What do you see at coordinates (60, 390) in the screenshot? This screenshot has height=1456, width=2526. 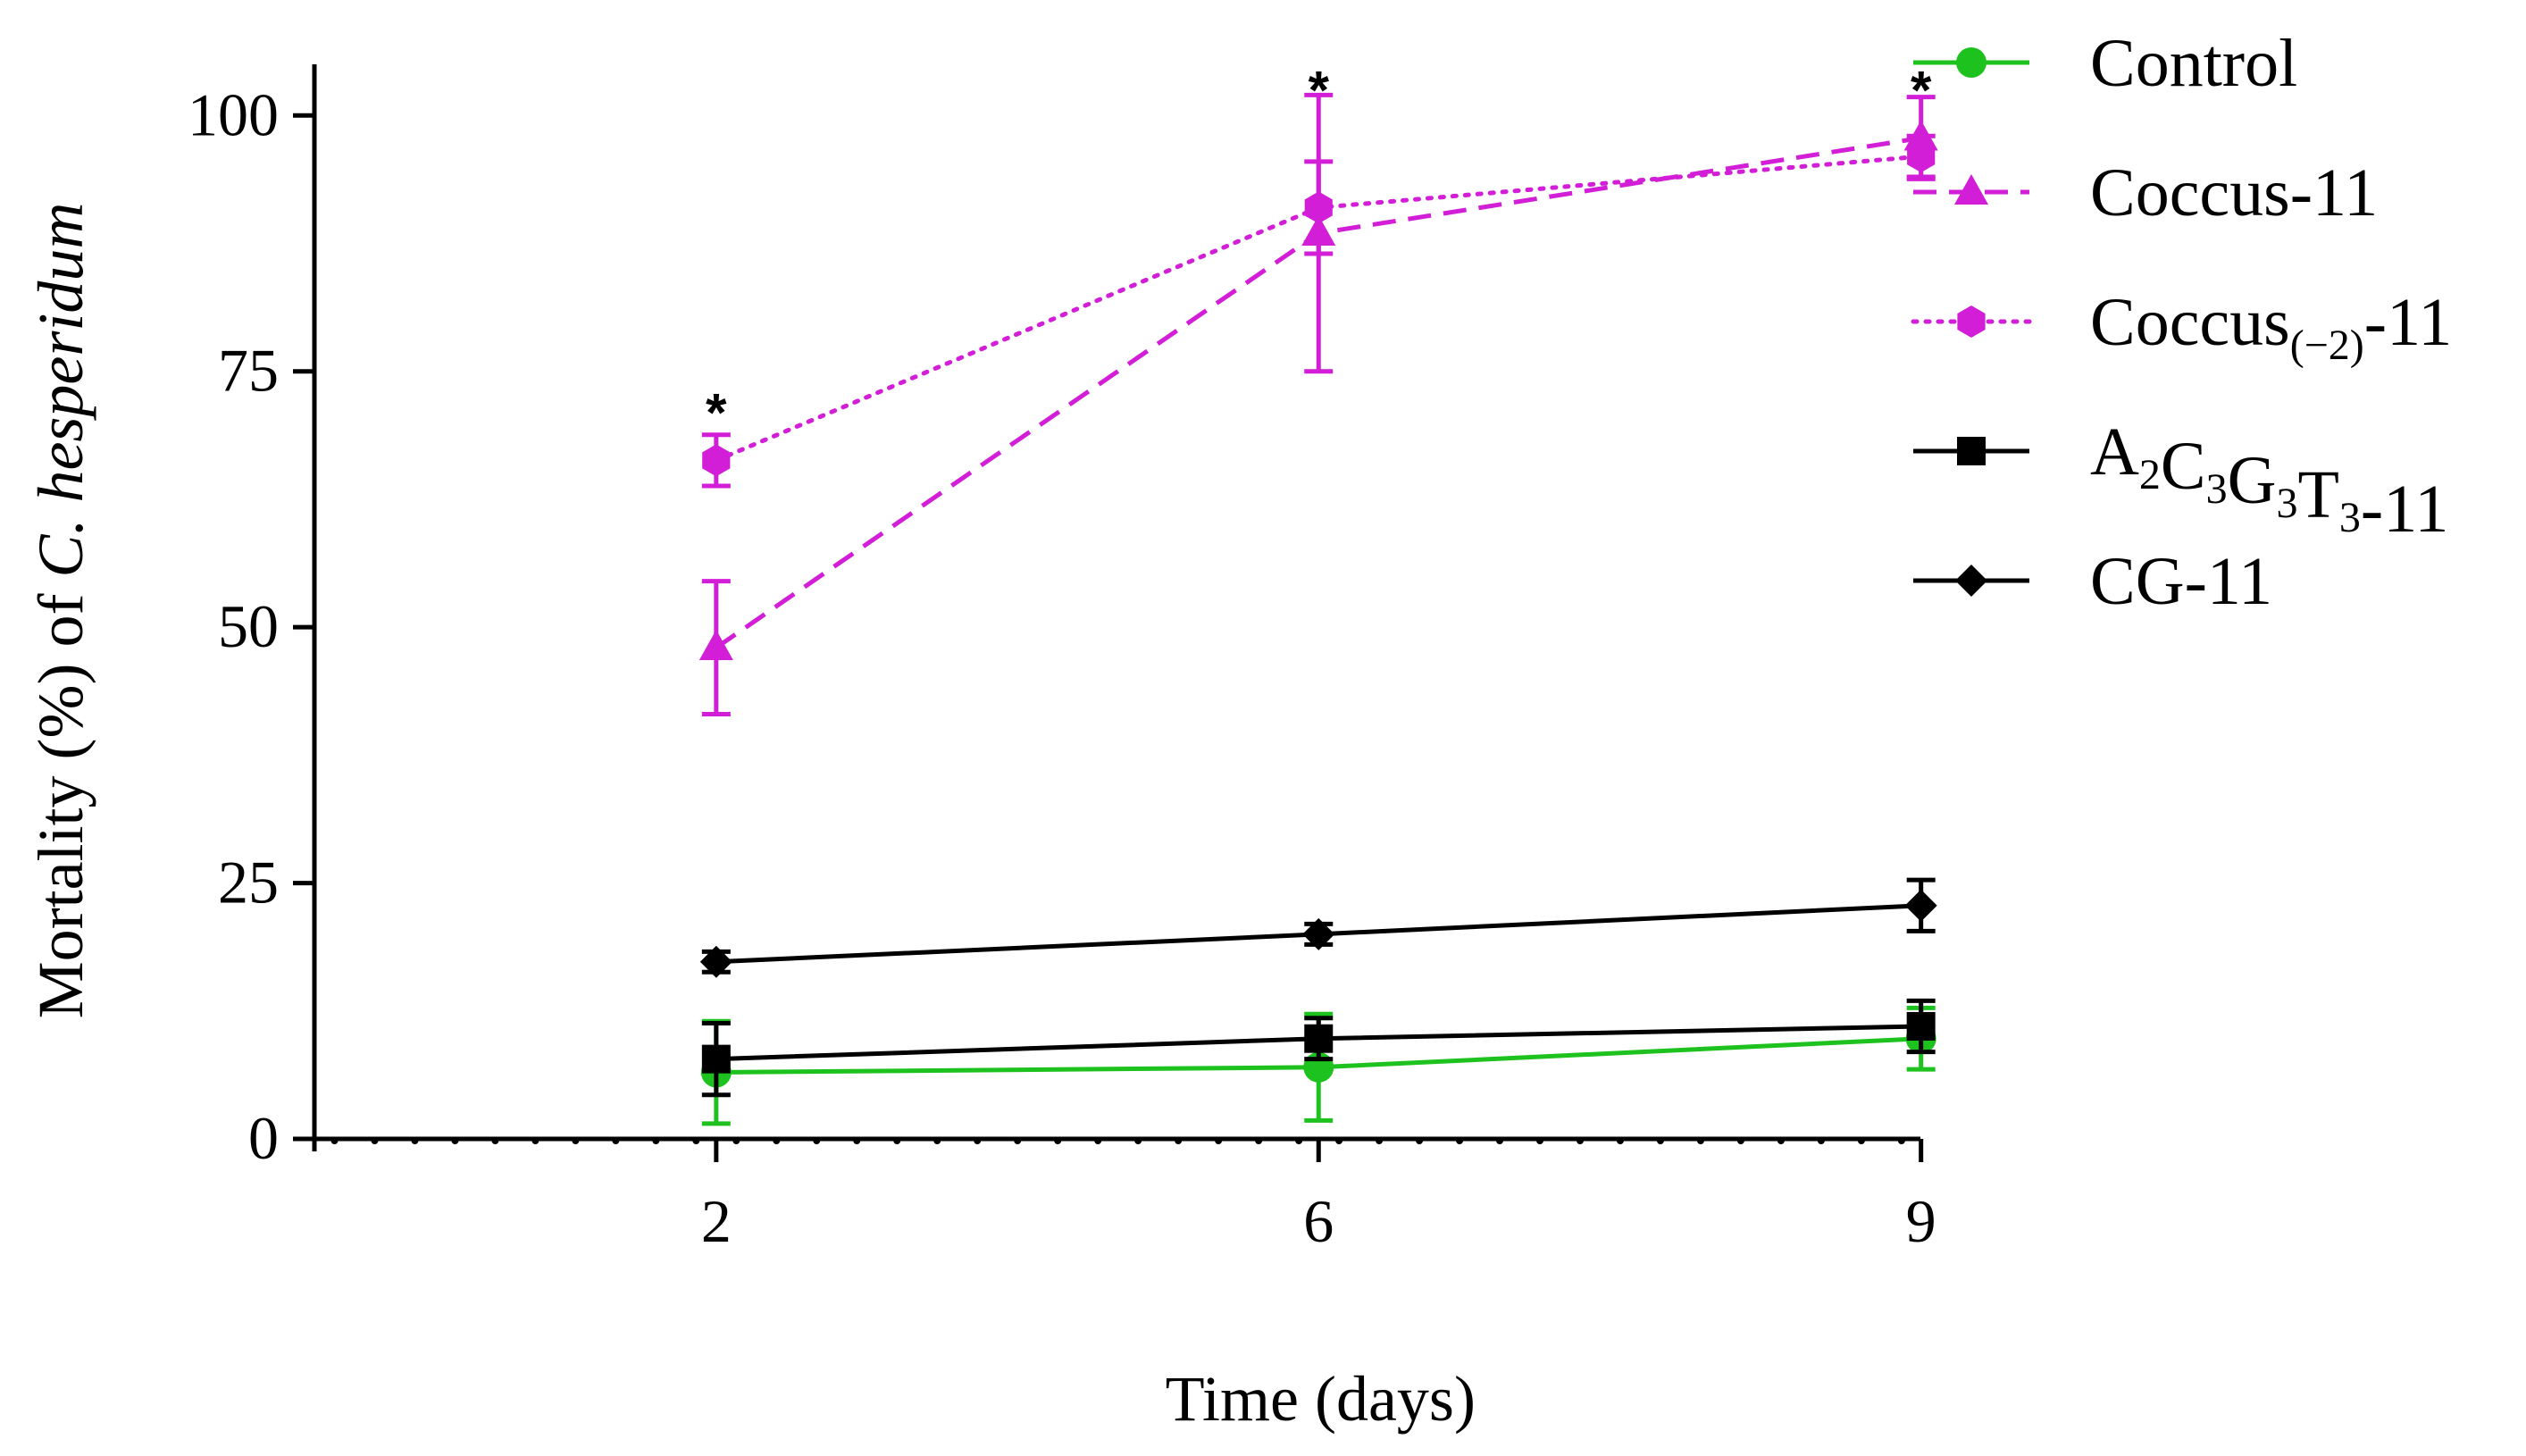 I see `y-axis-title-species: C. hesperidum` at bounding box center [60, 390].